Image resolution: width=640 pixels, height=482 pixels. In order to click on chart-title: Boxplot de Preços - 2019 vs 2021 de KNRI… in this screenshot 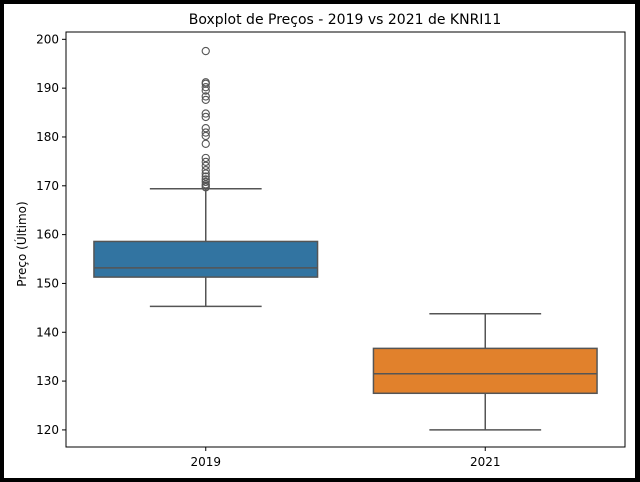, I will do `click(345, 20)`.